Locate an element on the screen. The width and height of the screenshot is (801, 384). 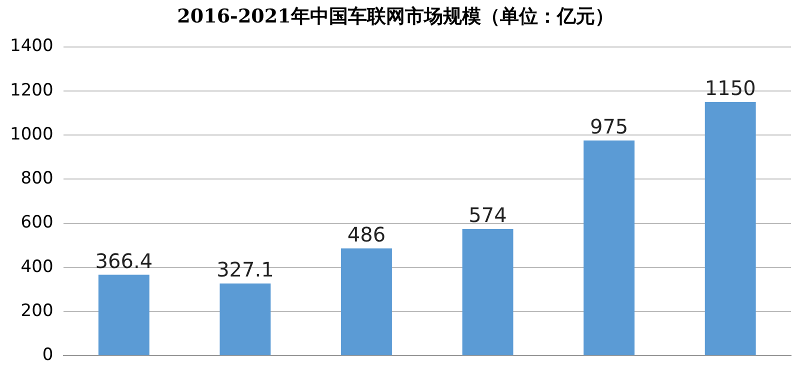
chart-title: 2016-2021年中国车联网市场规模（单位：亿元） is located at coordinates (395, 16).